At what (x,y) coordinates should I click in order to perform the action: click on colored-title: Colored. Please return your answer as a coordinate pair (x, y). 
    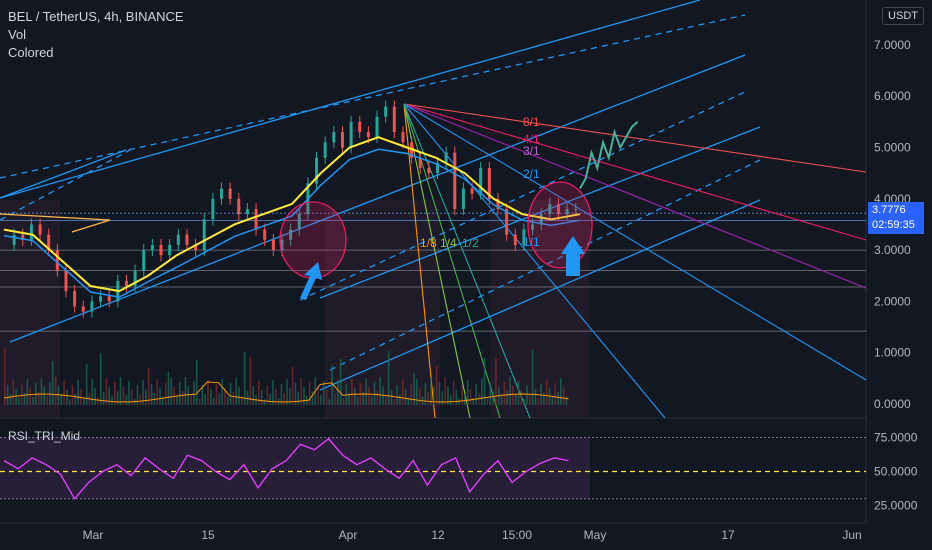
    Looking at the image, I should click on (31, 52).